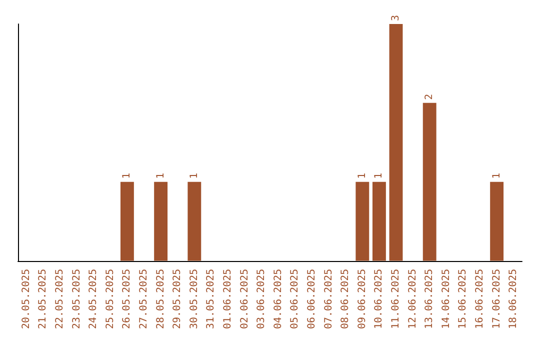  I want to click on x-tick-label: 14.06.2025, so click(446, 299).